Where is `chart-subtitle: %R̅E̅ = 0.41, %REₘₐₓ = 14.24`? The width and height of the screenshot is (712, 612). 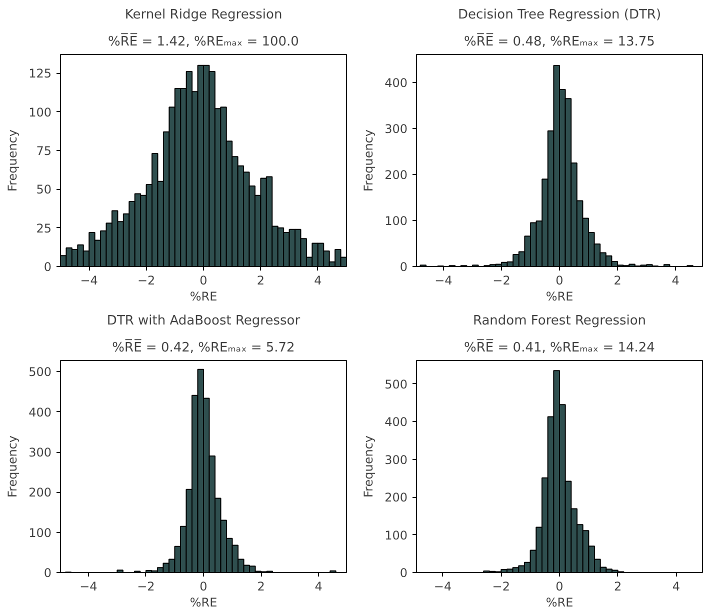 chart-subtitle: %R̅E̅ = 0.41, %REₘₐₓ = 14.24 is located at coordinates (559, 347).